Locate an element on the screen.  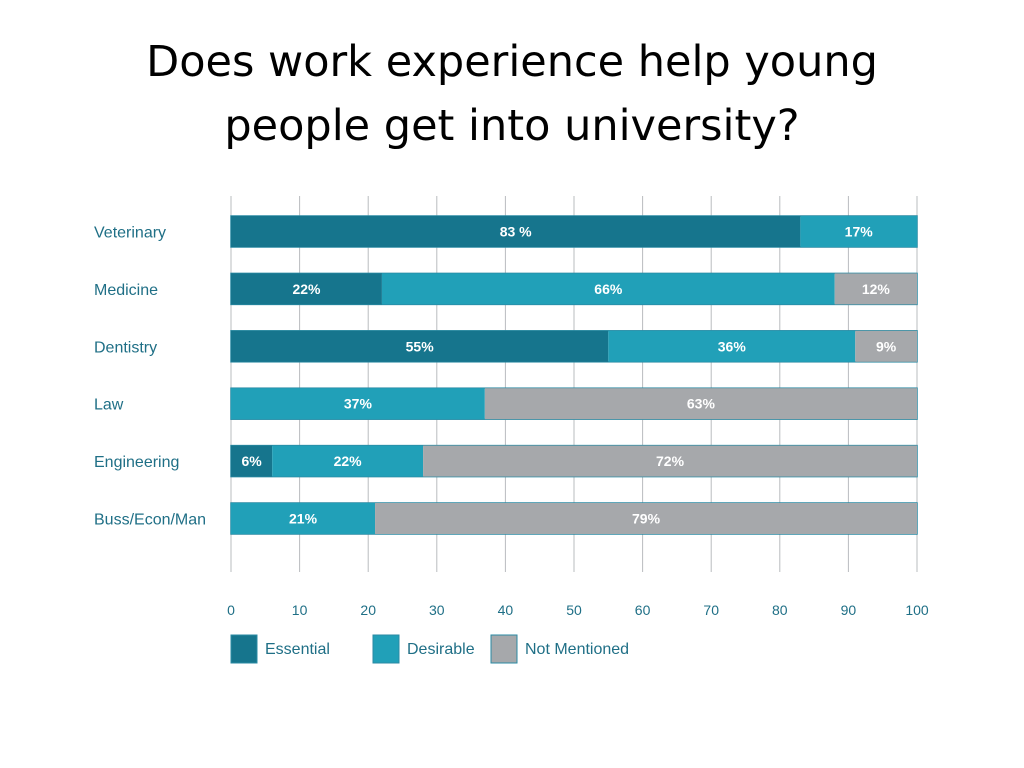
x-axis-ticks: 0 10 20 30 40 50 60 70 80 90 100 is located at coordinates (578, 610).